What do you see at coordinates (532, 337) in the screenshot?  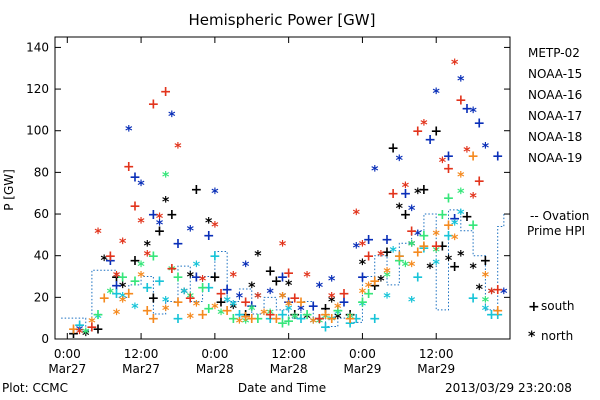 I see `marker-legend-symbol: *` at bounding box center [532, 337].